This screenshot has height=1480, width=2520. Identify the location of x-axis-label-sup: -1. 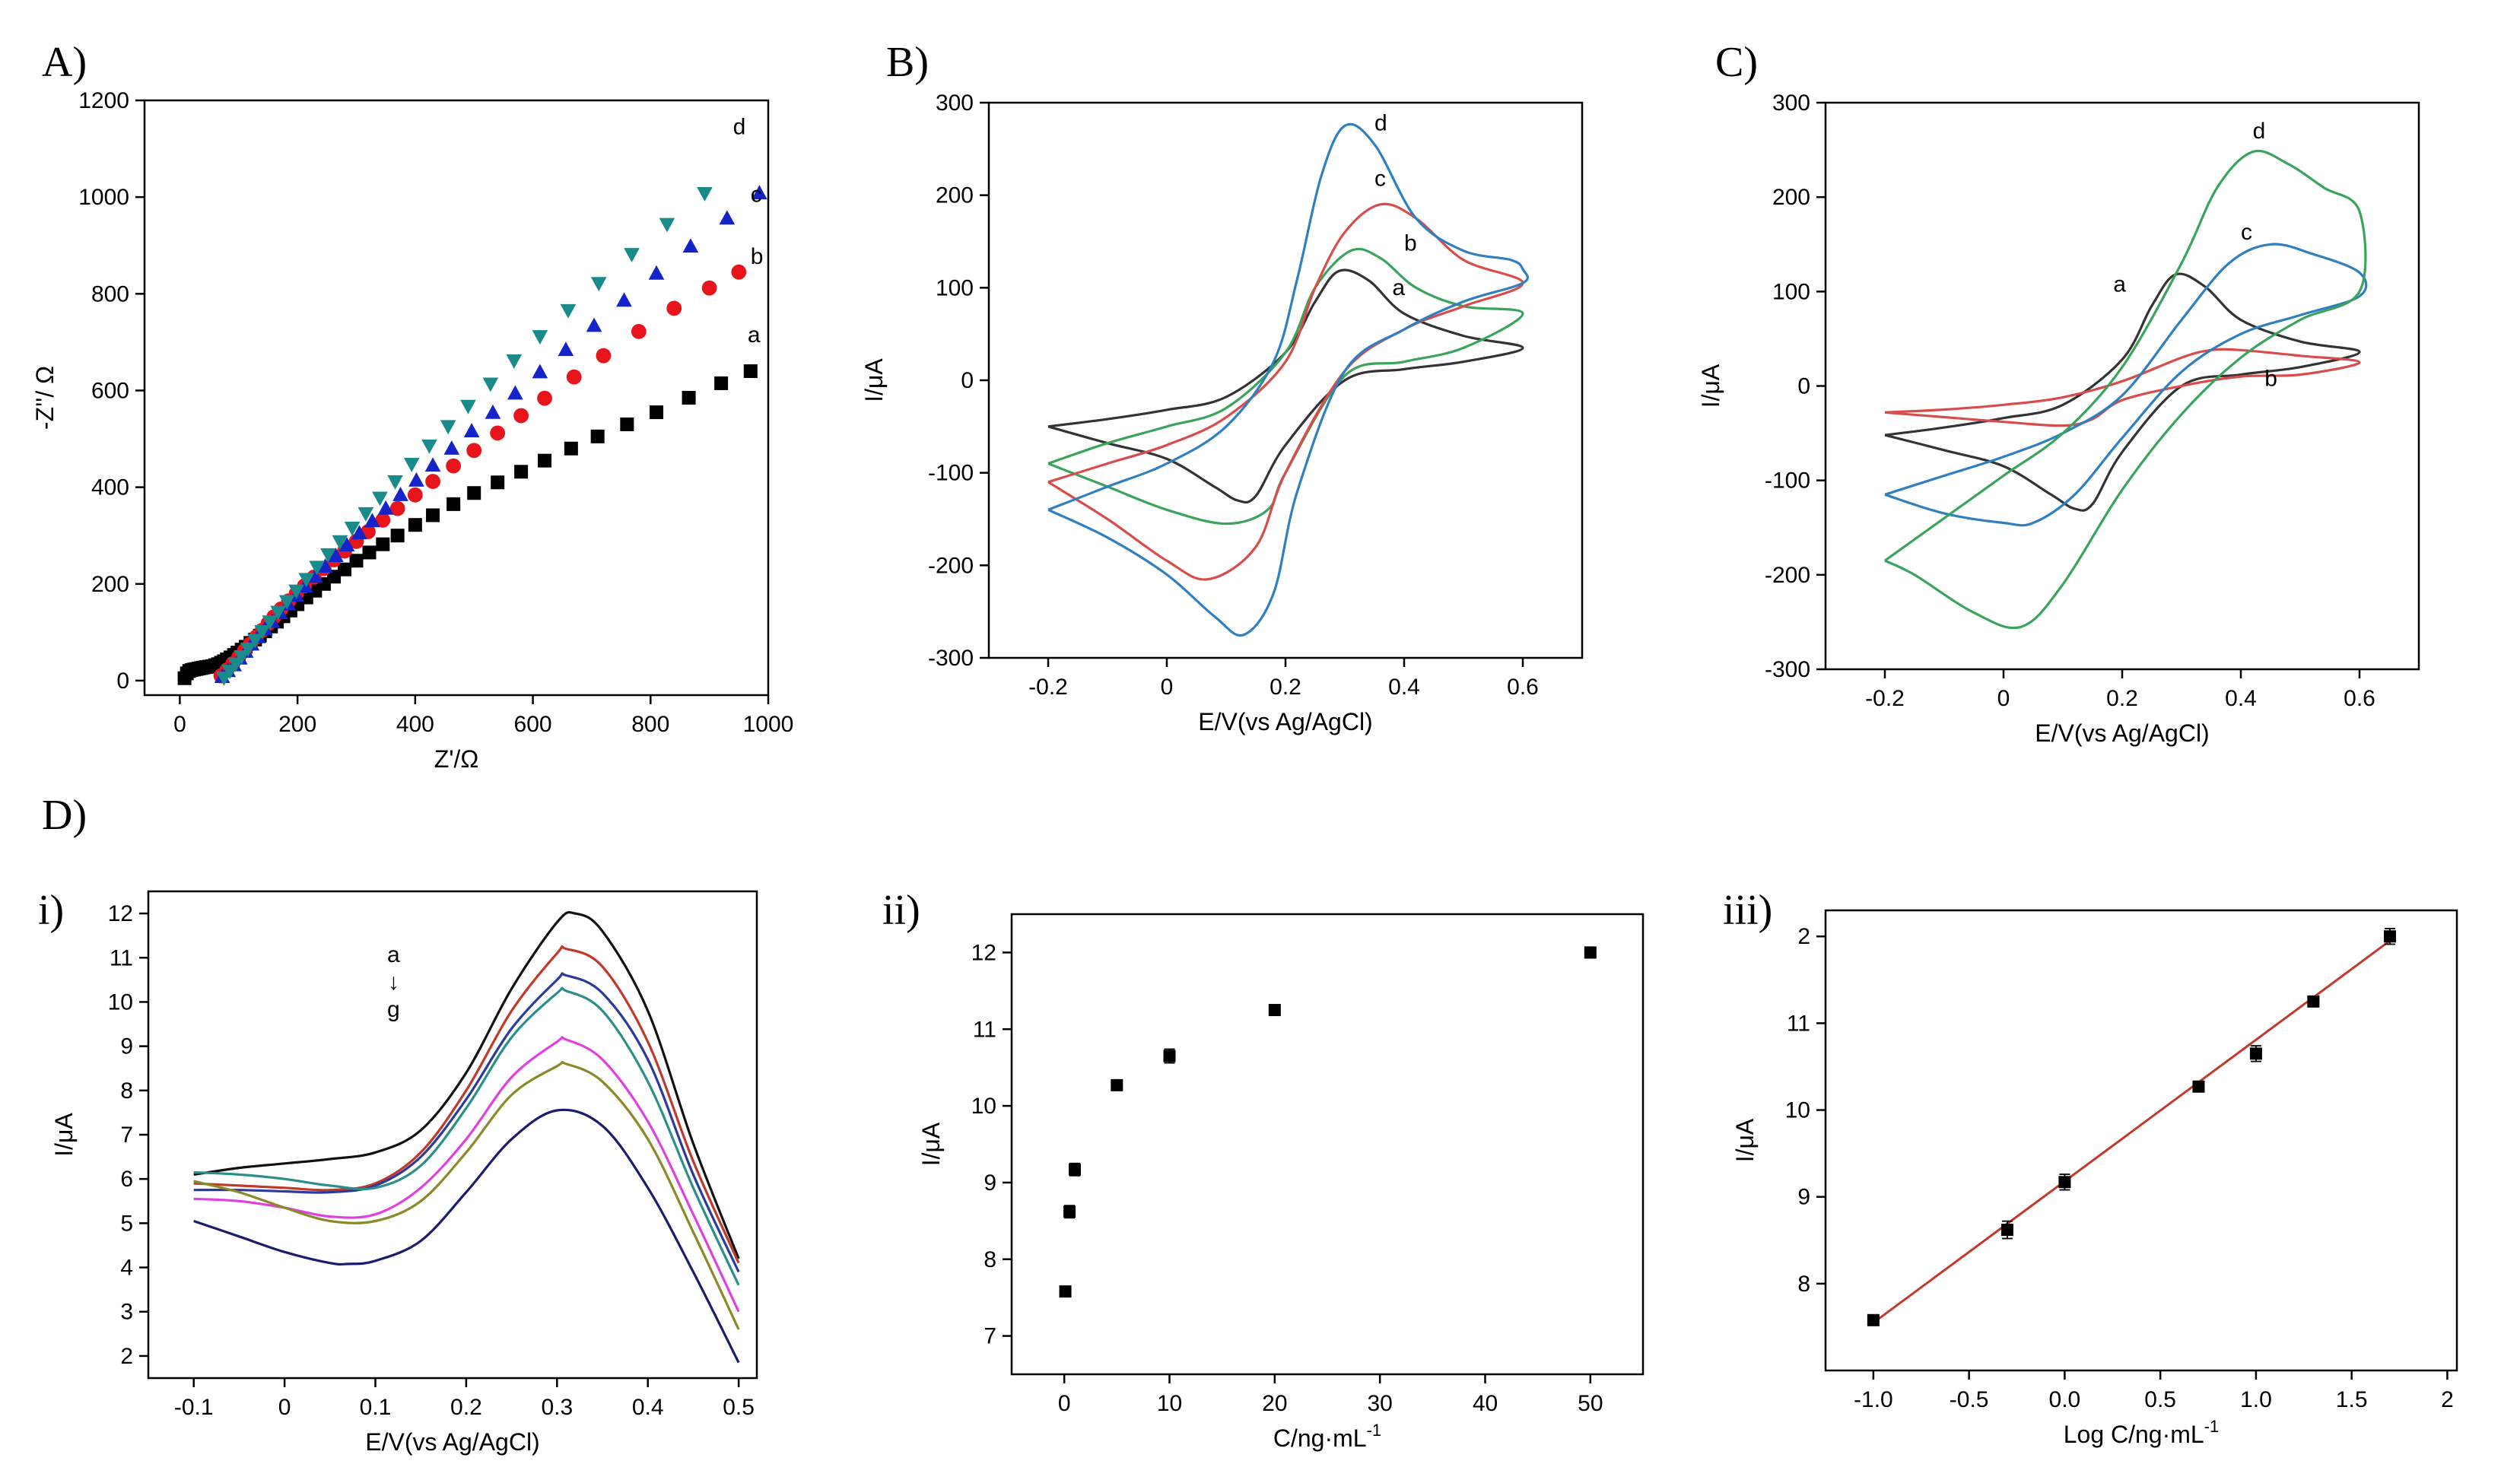
(2212, 1426).